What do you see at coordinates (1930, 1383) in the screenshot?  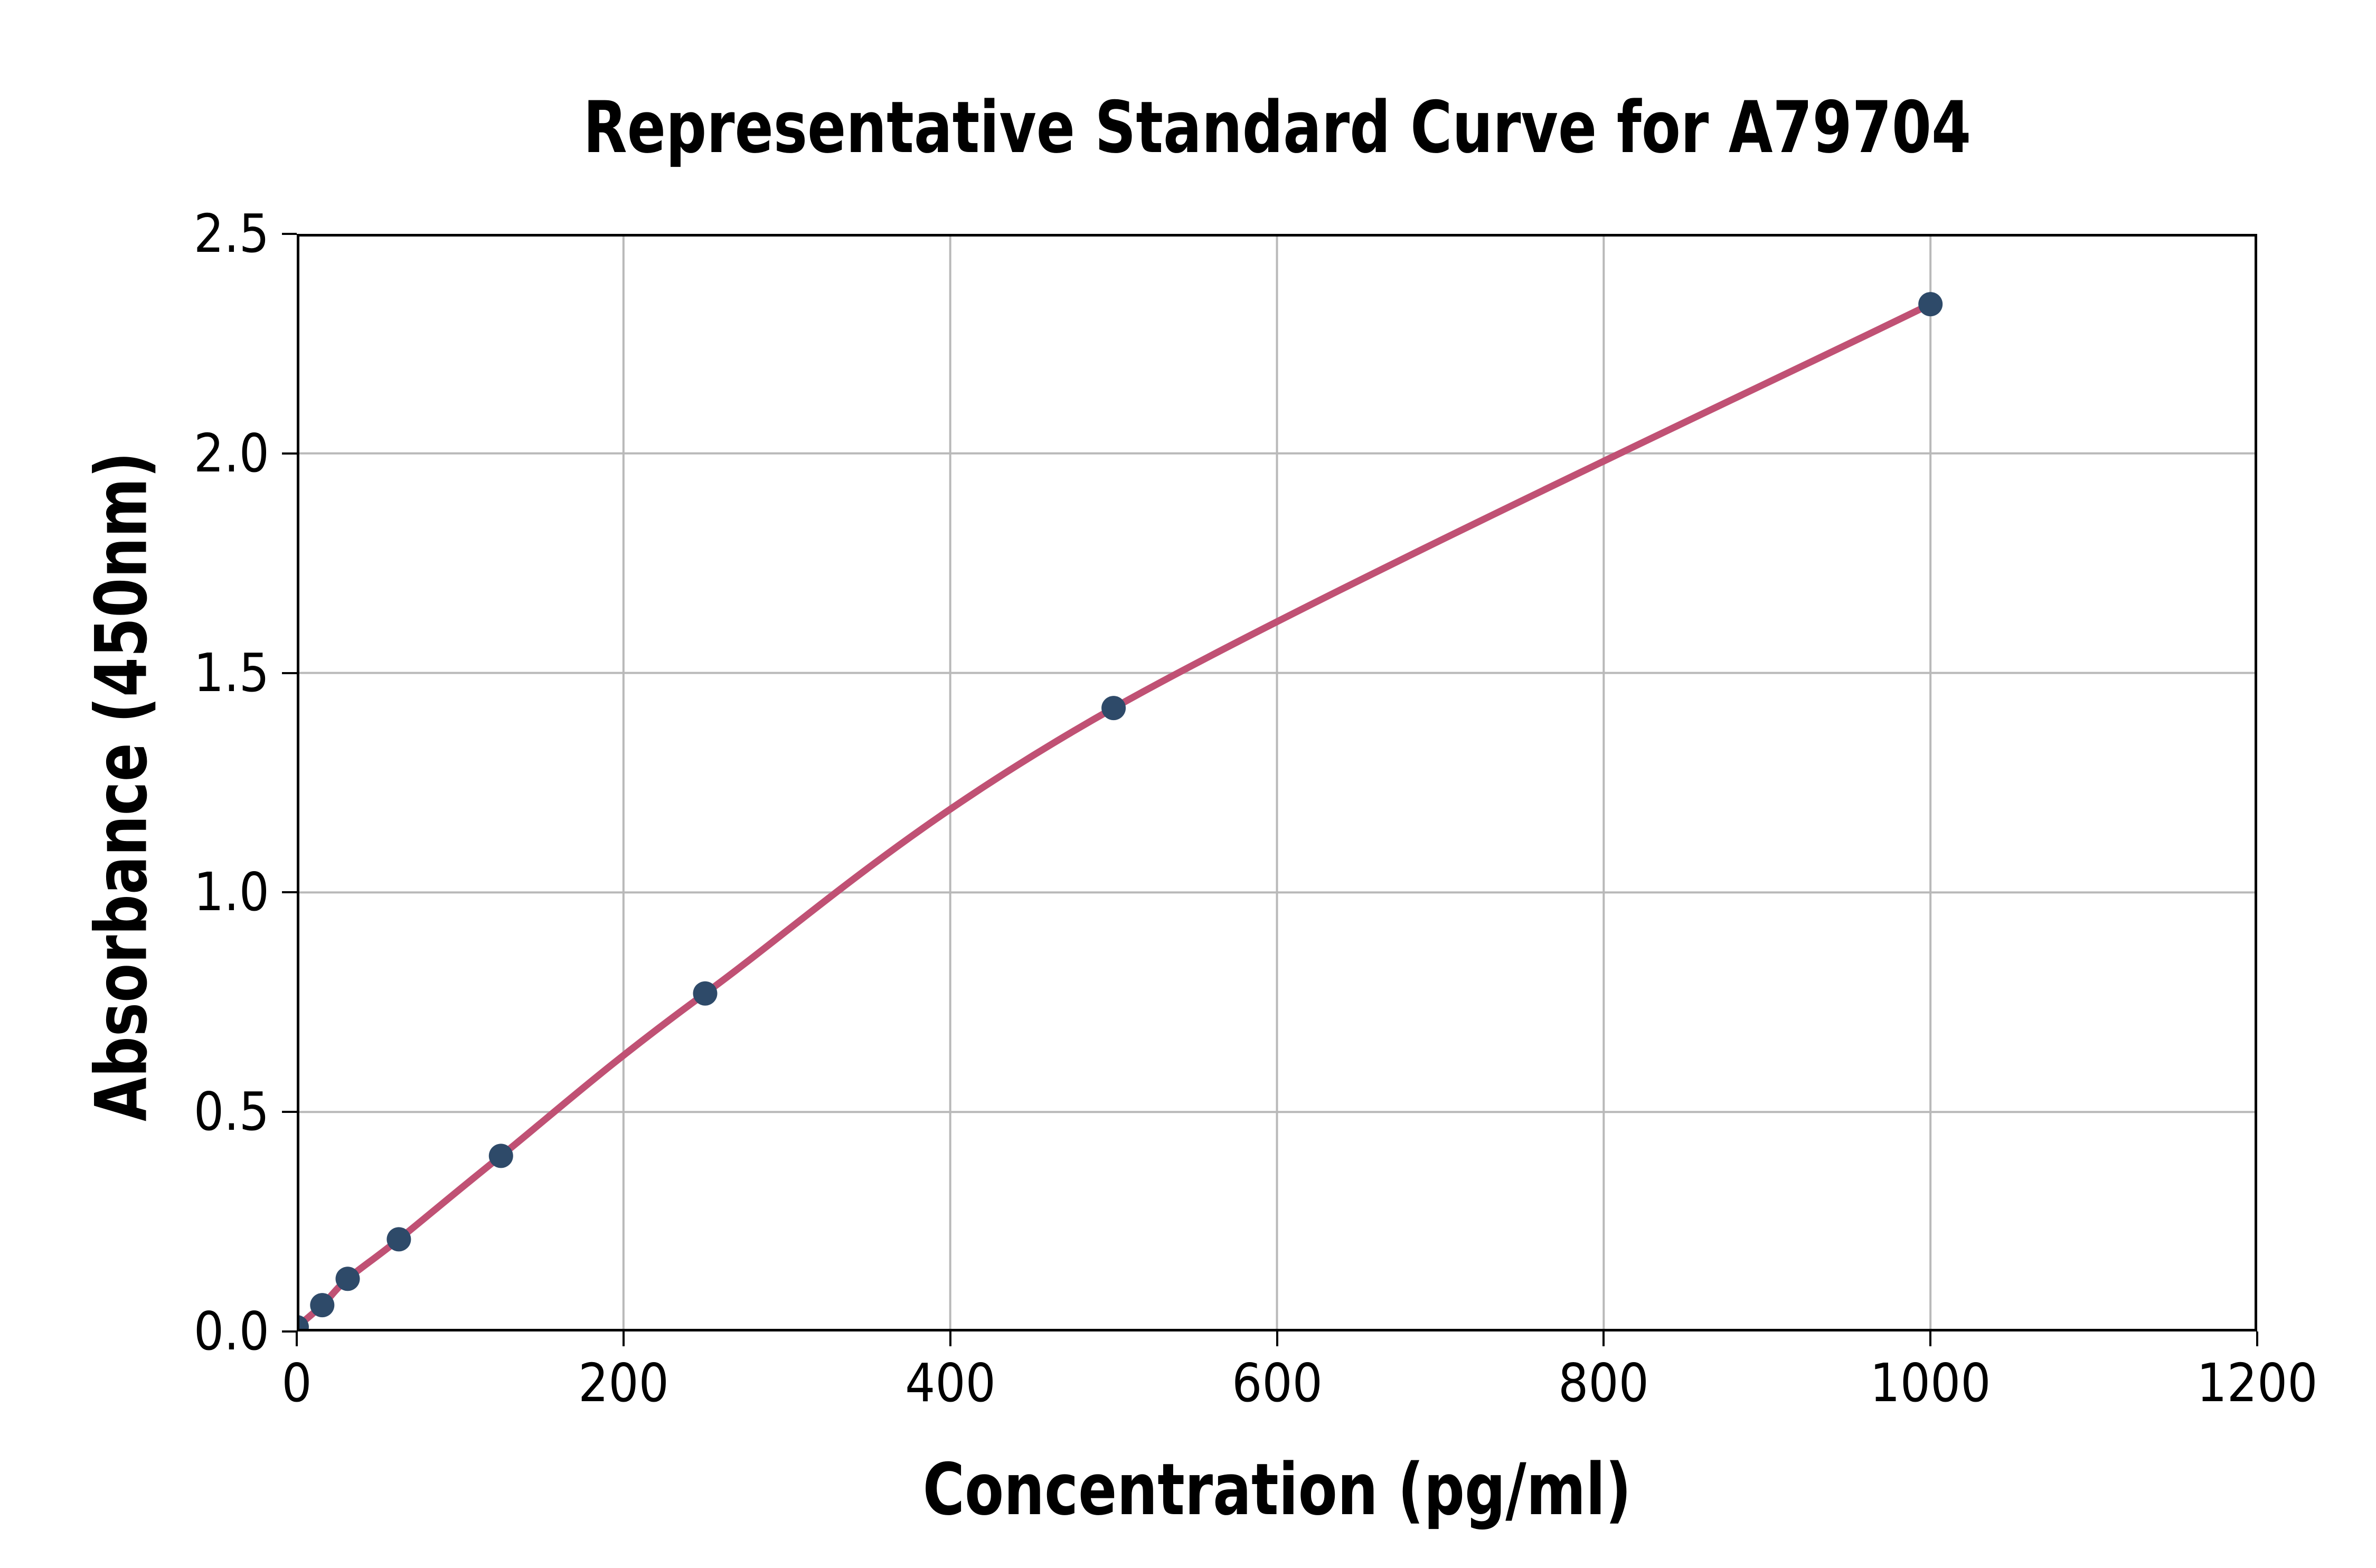 I see `x-tick-label-text: 1000` at bounding box center [1930, 1383].